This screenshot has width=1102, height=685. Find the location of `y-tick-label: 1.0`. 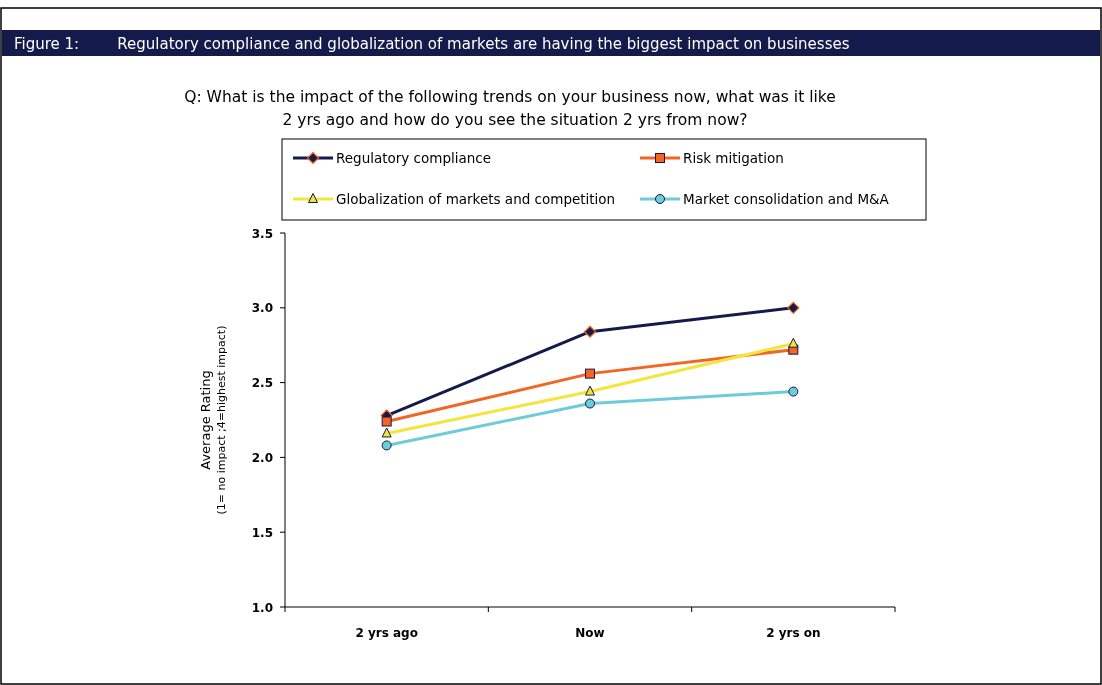

y-tick-label: 1.0 is located at coordinates (262, 607).